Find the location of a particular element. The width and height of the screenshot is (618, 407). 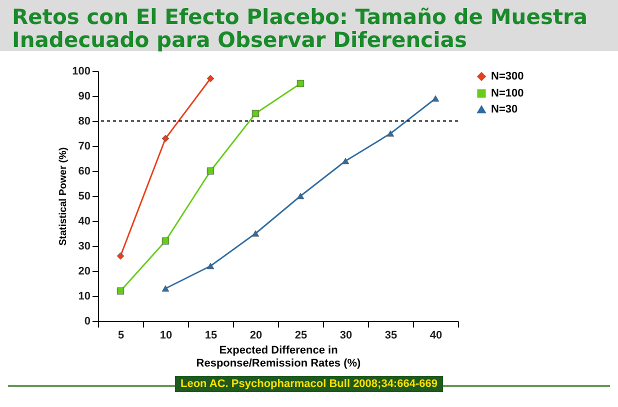

x-tick-label: 10 is located at coordinates (166, 336).